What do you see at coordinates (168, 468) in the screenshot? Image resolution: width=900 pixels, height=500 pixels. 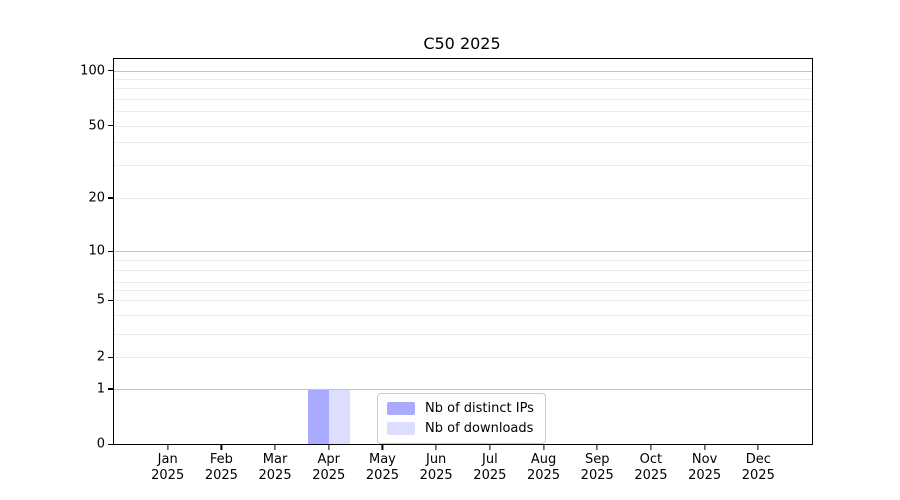 I see `x-tick-label: Jan 2025` at bounding box center [168, 468].